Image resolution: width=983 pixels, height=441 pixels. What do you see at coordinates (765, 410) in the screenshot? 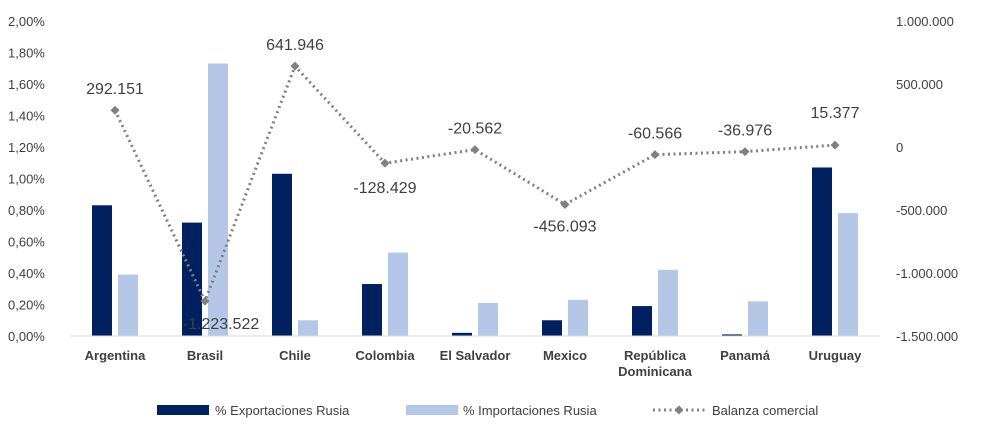
I see `legend-label-balanza: Balanza comercial` at bounding box center [765, 410].